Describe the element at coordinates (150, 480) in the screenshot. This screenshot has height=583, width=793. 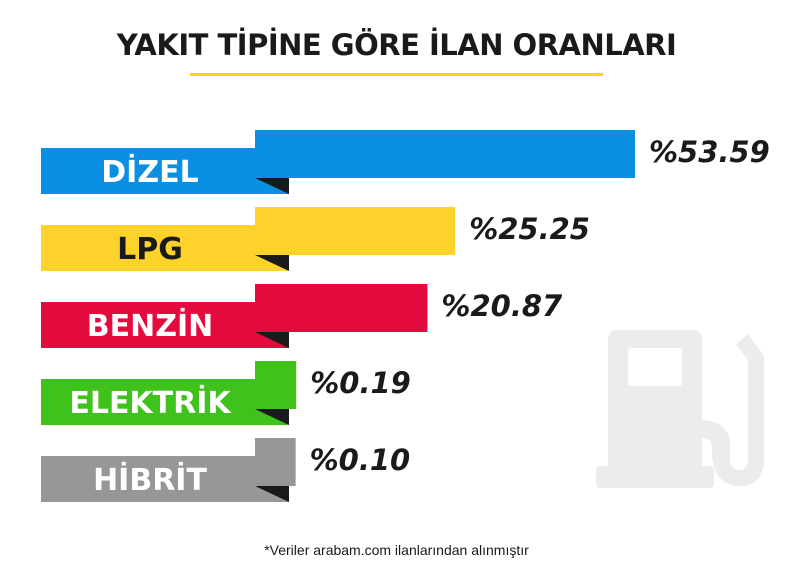
I see `category-label-4: HİBRİT` at that location.